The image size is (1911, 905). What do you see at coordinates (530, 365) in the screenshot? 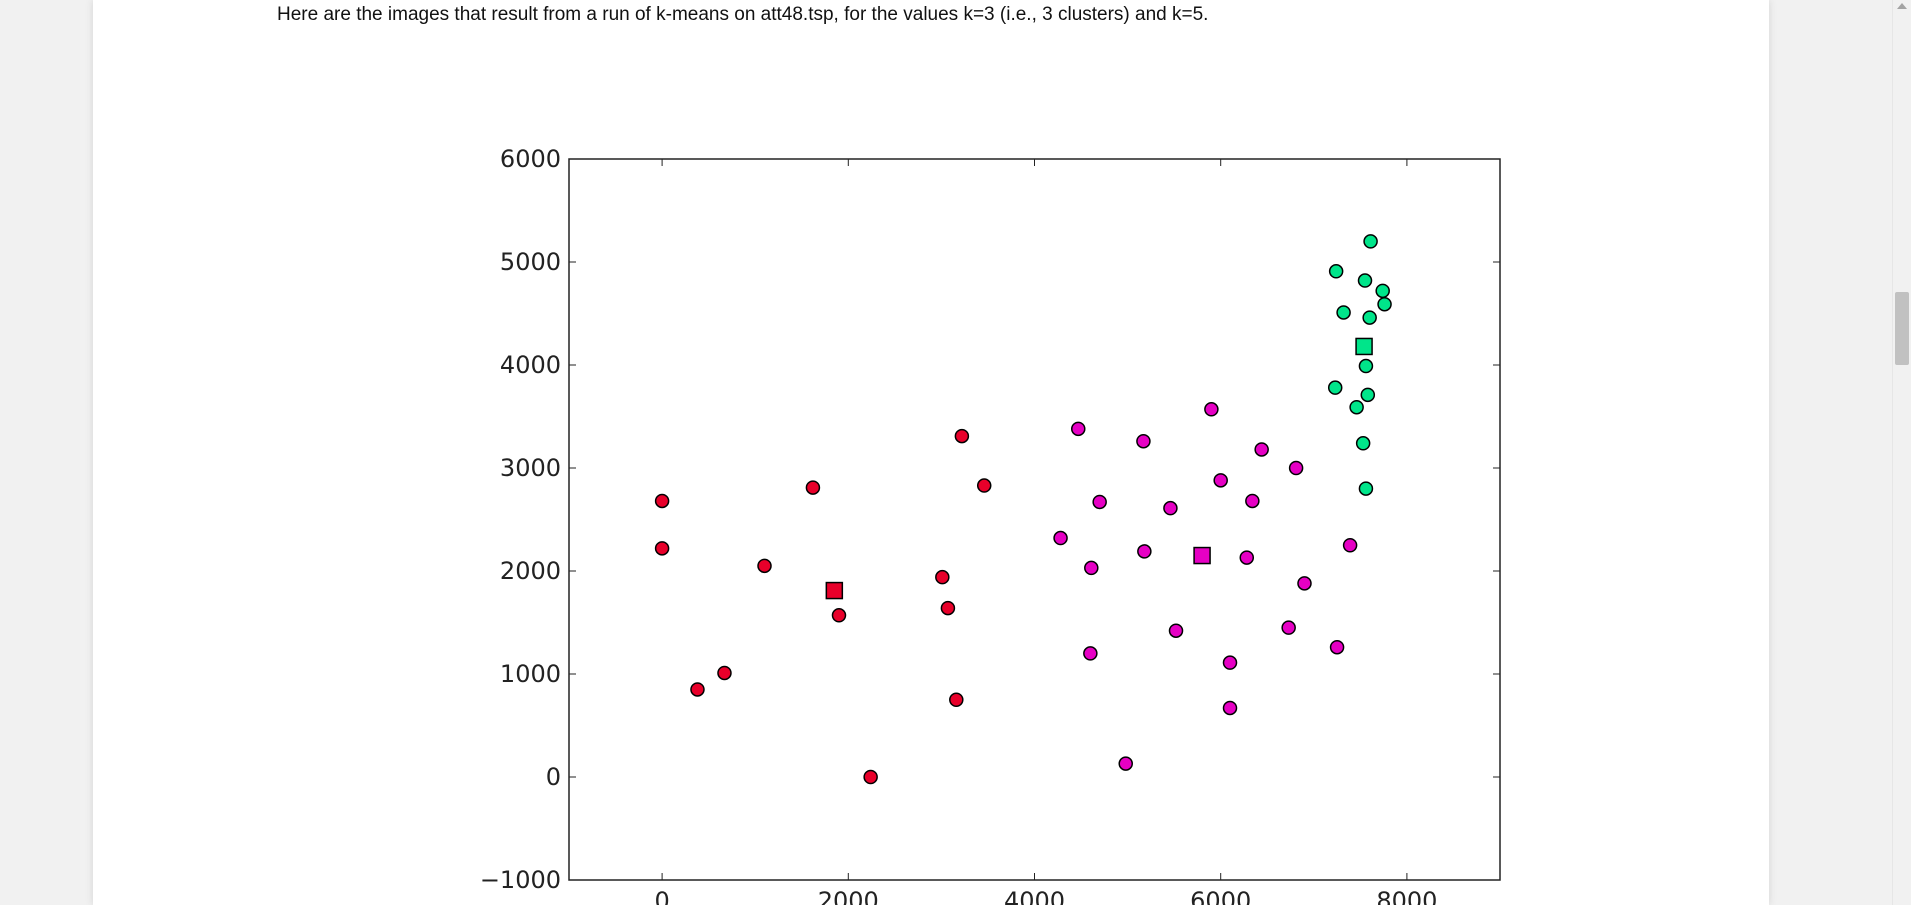
I see `y-tick-label: 4000` at bounding box center [530, 365].